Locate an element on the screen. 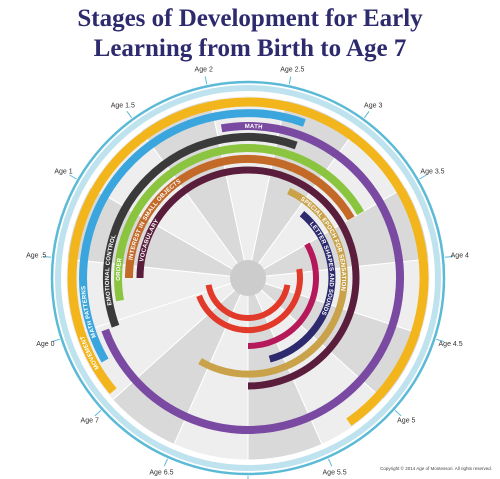 This screenshot has width=500, height=479. age-label: Age 7 is located at coordinates (90, 421).